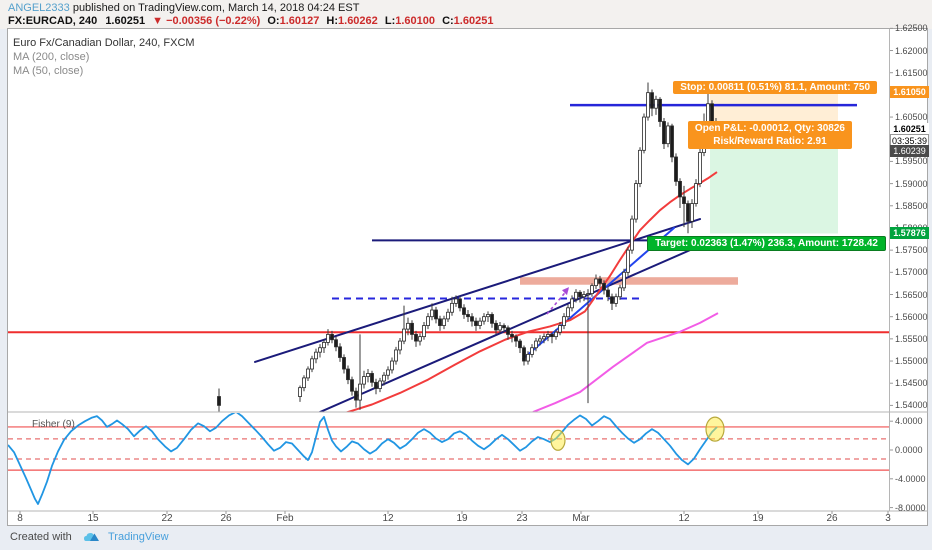  I want to click on high-value: 1.60262, so click(358, 21).